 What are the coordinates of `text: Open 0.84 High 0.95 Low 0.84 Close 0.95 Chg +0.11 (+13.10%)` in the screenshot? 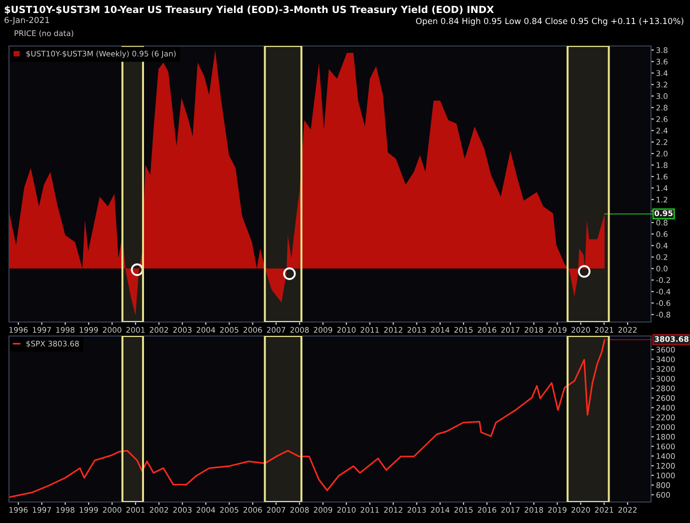 It's located at (550, 22).